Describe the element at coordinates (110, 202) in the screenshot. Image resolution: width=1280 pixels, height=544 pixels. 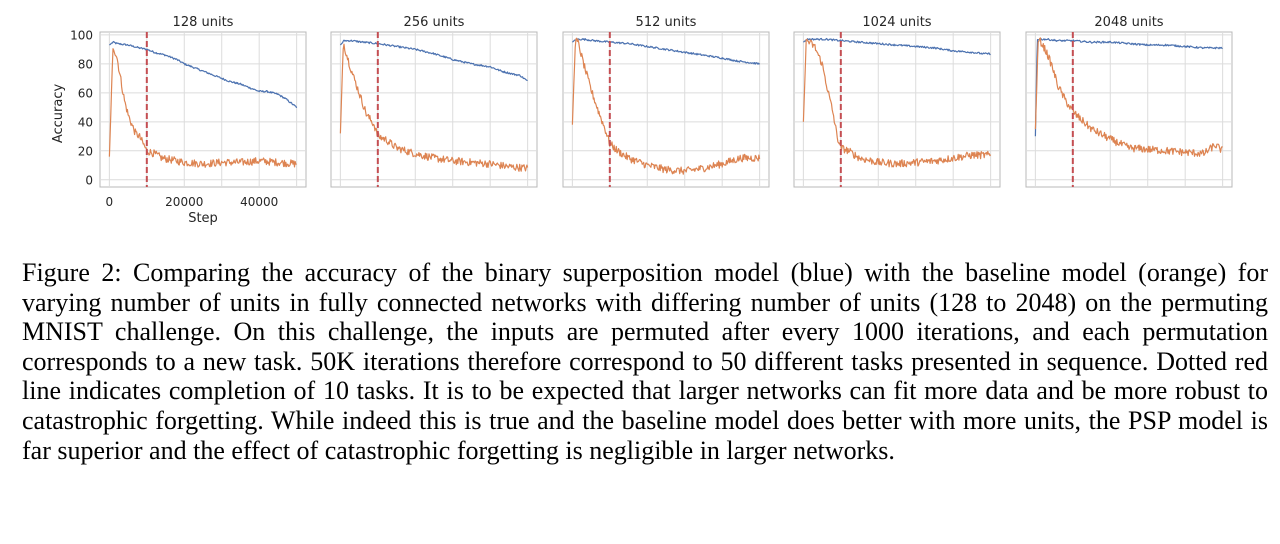
I see `x-tick-label: 0` at that location.